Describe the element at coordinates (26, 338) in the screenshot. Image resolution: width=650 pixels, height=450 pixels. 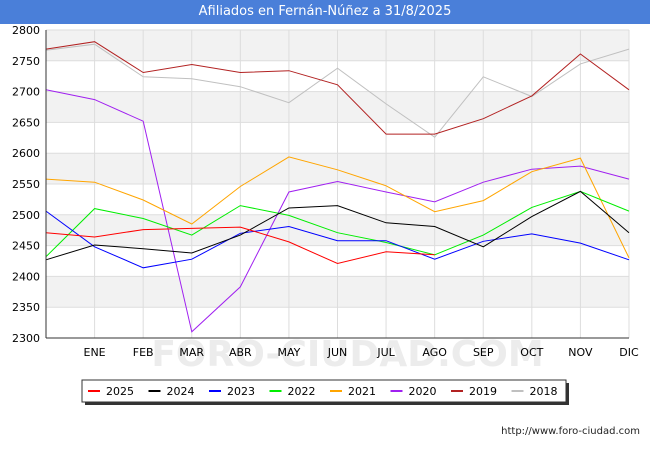
I see `y-tick-label: 2300` at that location.